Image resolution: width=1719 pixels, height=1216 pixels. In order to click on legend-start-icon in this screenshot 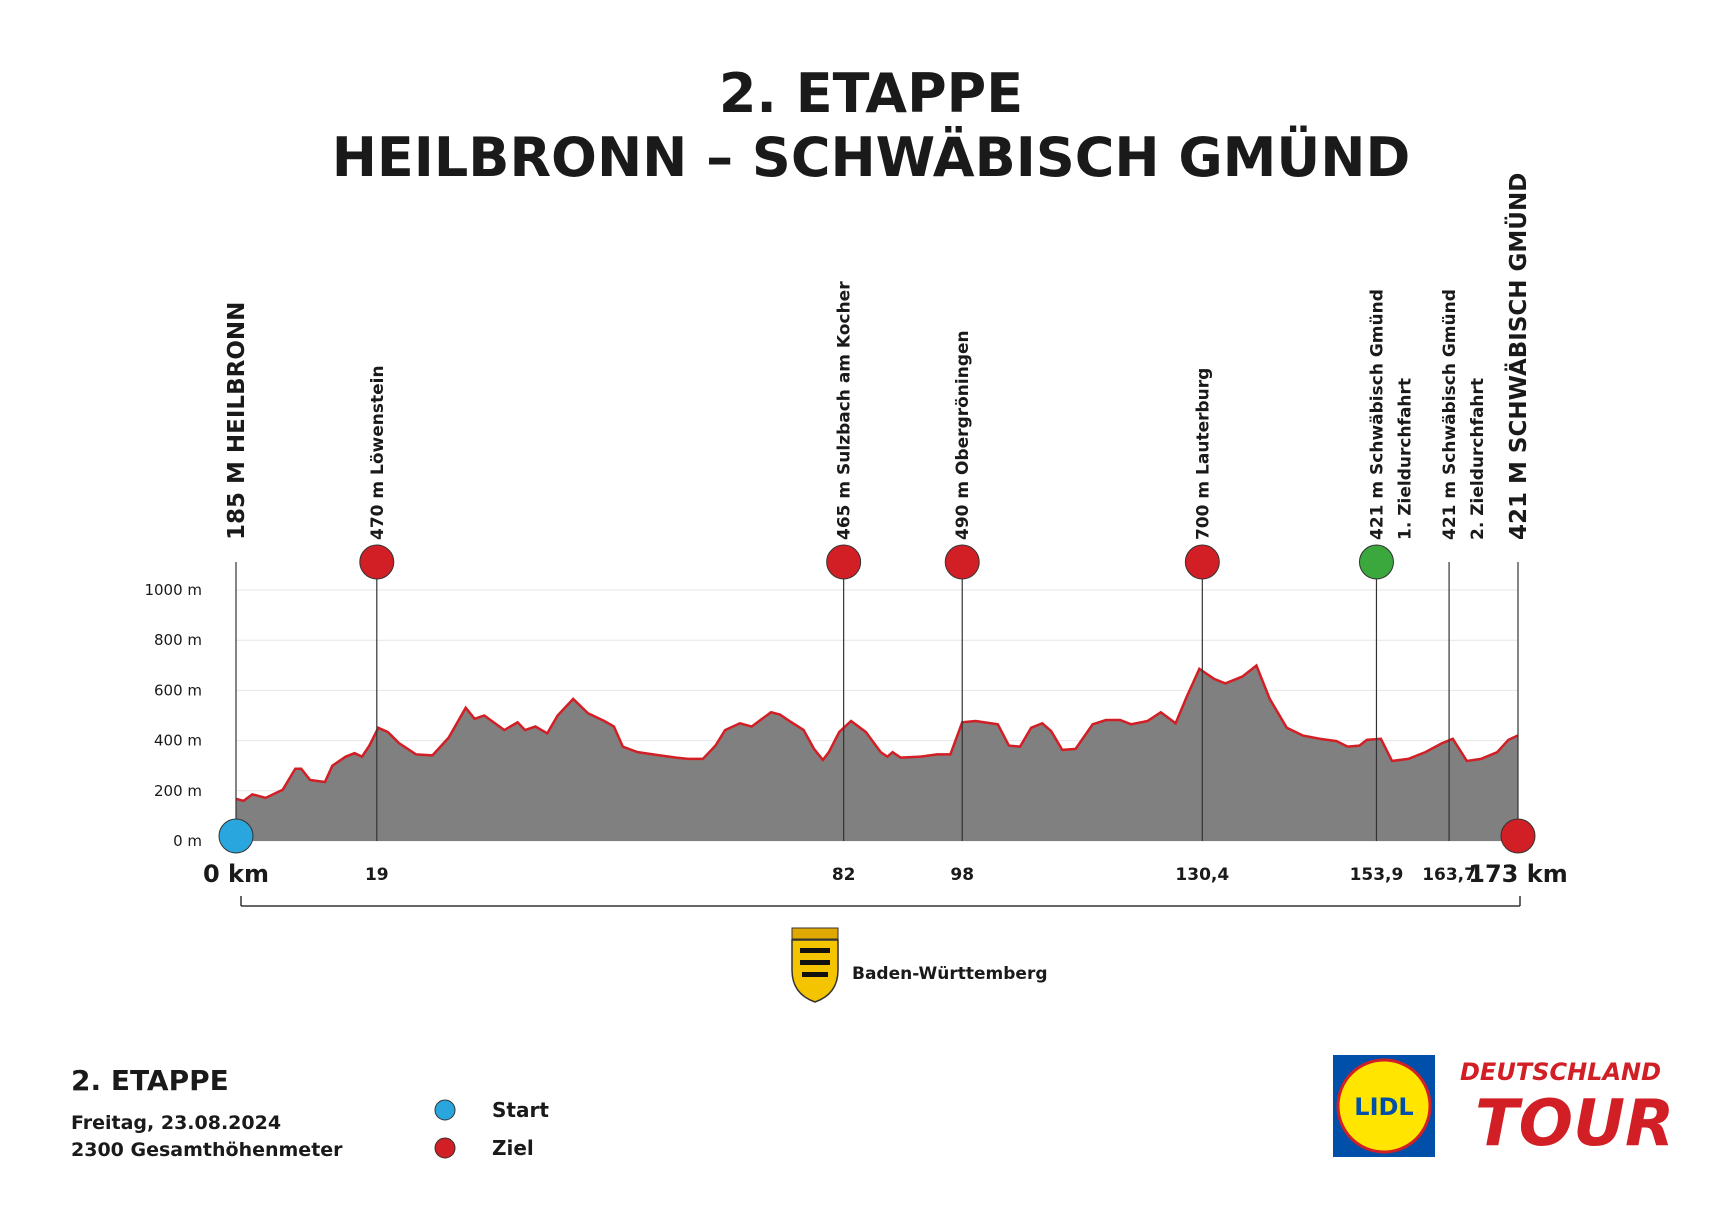, I will do `click(445, 1110)`.